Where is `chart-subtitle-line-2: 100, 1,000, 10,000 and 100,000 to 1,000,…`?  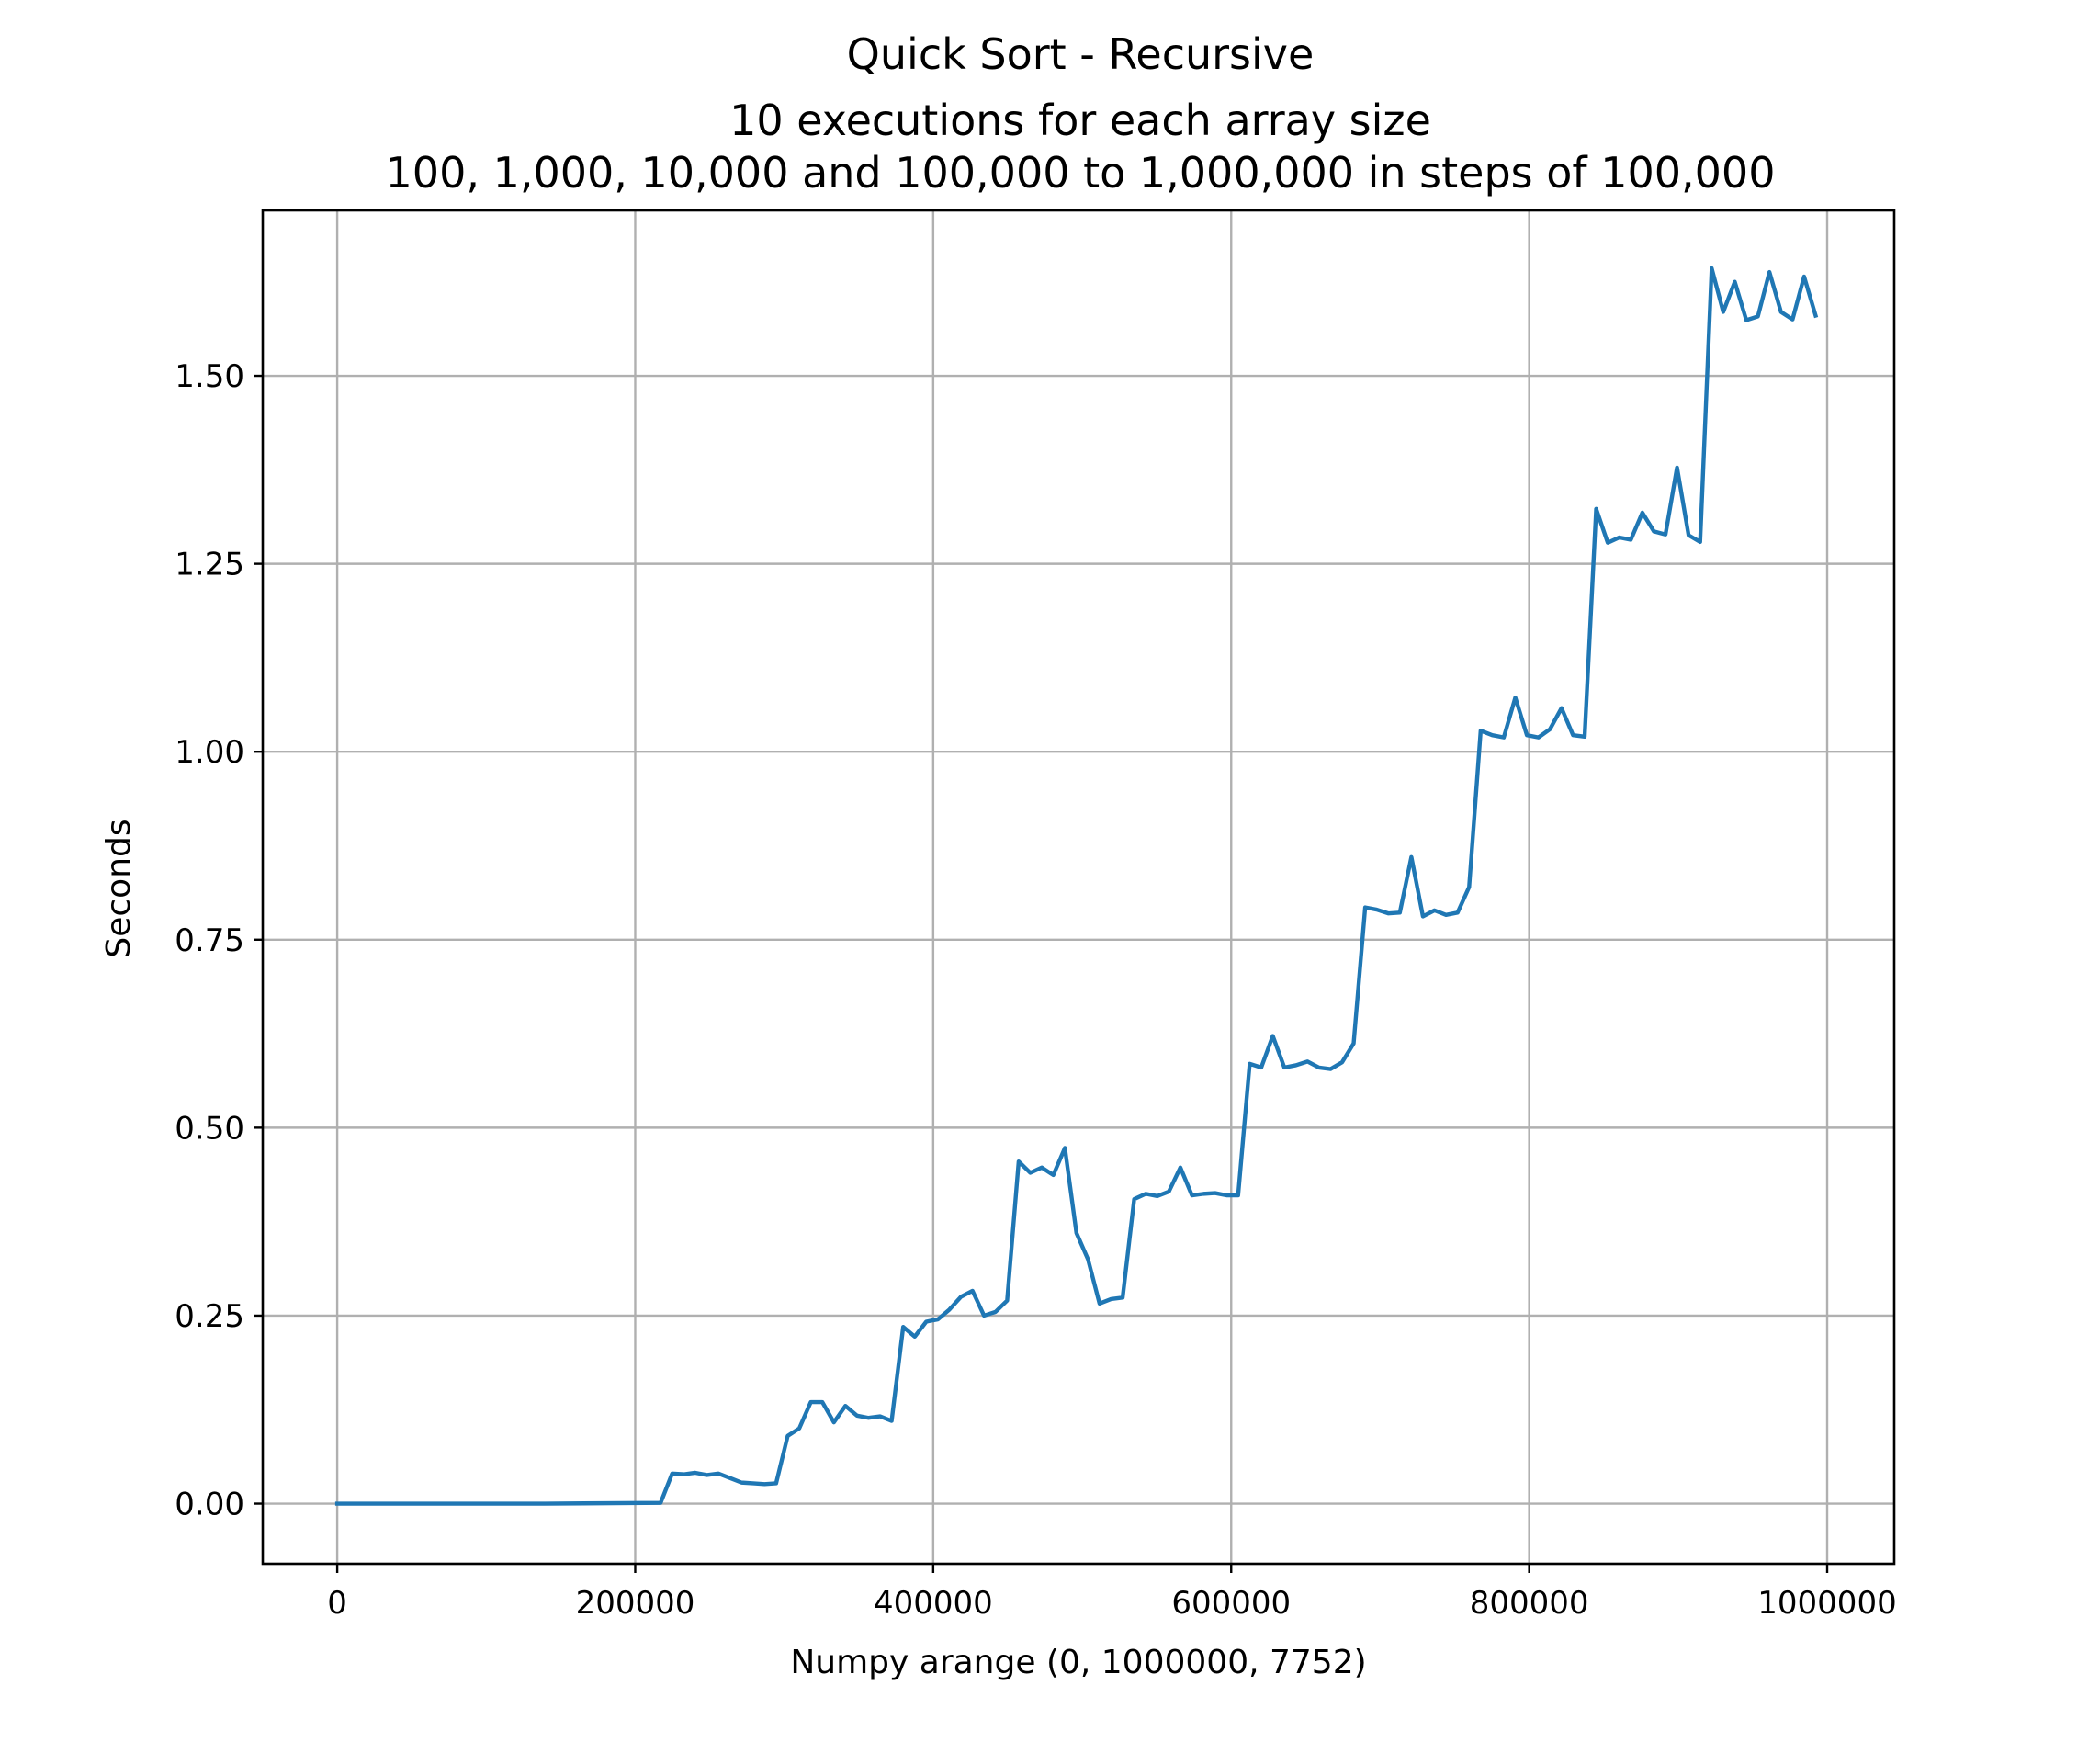
chart-subtitle-line-2: 100, 1,000, 10,000 and 100,000 to 1,000,… is located at coordinates (1081, 173).